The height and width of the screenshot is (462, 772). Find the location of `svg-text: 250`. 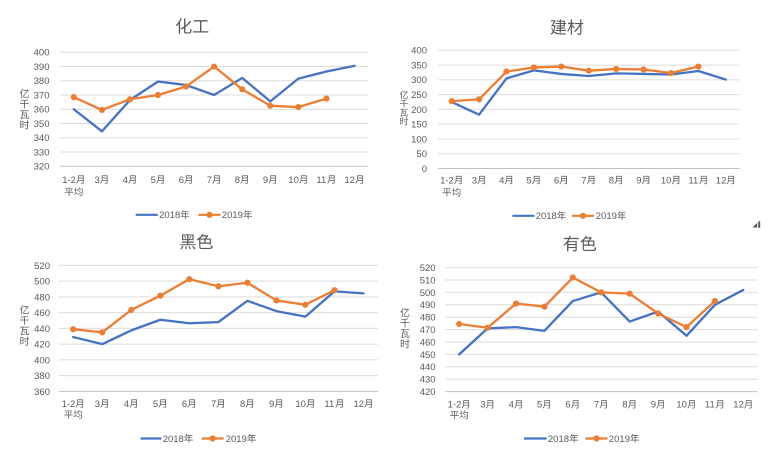

svg-text: 250 is located at coordinates (419, 95).